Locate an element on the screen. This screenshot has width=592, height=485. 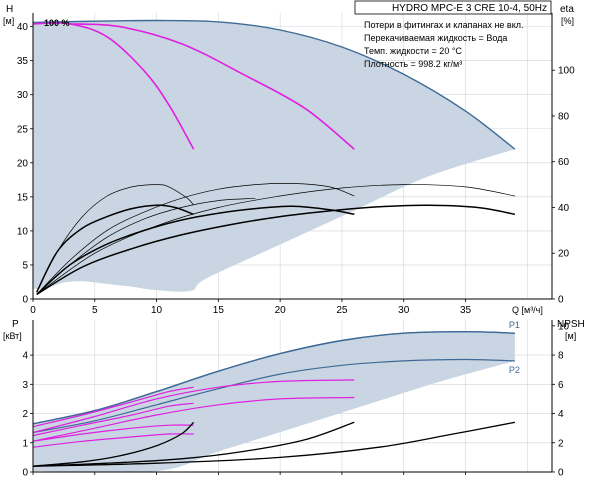
y-tick-label: 40 is located at coordinates (23, 27).